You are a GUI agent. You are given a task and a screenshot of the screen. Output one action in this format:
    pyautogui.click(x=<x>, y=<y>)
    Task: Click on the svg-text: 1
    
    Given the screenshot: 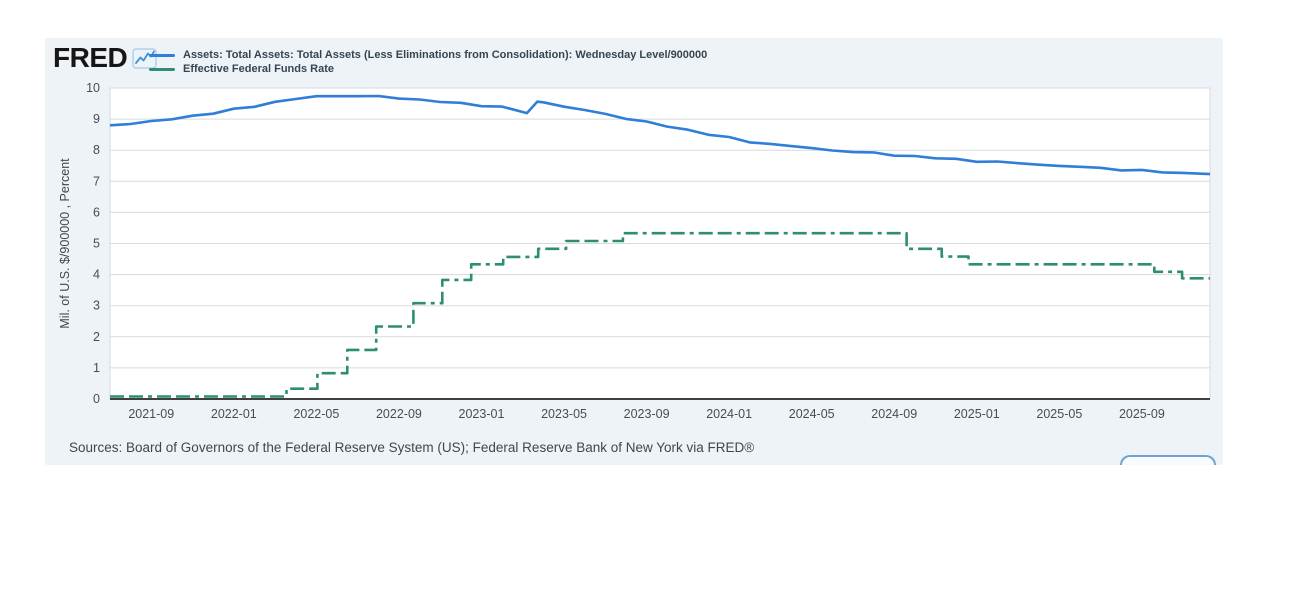 What is the action you would take?
    pyautogui.click(x=96, y=368)
    